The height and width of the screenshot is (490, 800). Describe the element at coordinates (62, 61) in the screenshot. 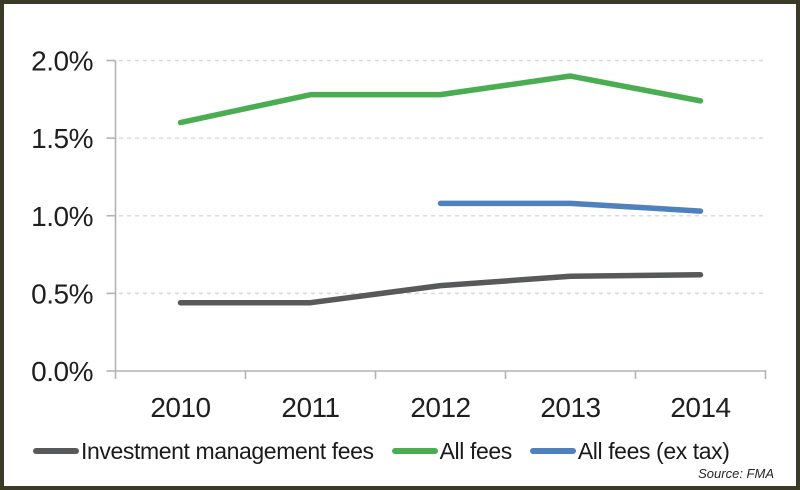

I see `y-tick-label: 2.0%` at that location.